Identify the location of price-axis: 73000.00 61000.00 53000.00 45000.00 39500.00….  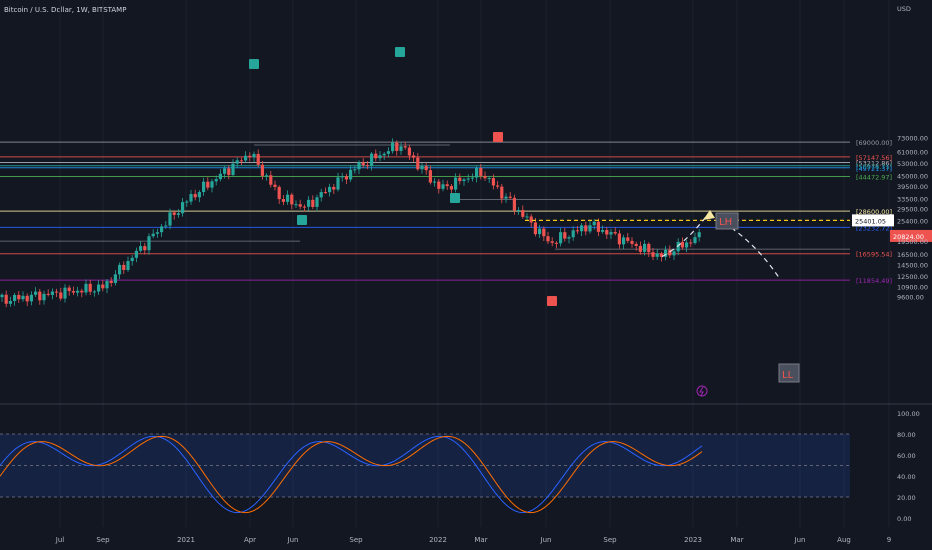
(912, 218).